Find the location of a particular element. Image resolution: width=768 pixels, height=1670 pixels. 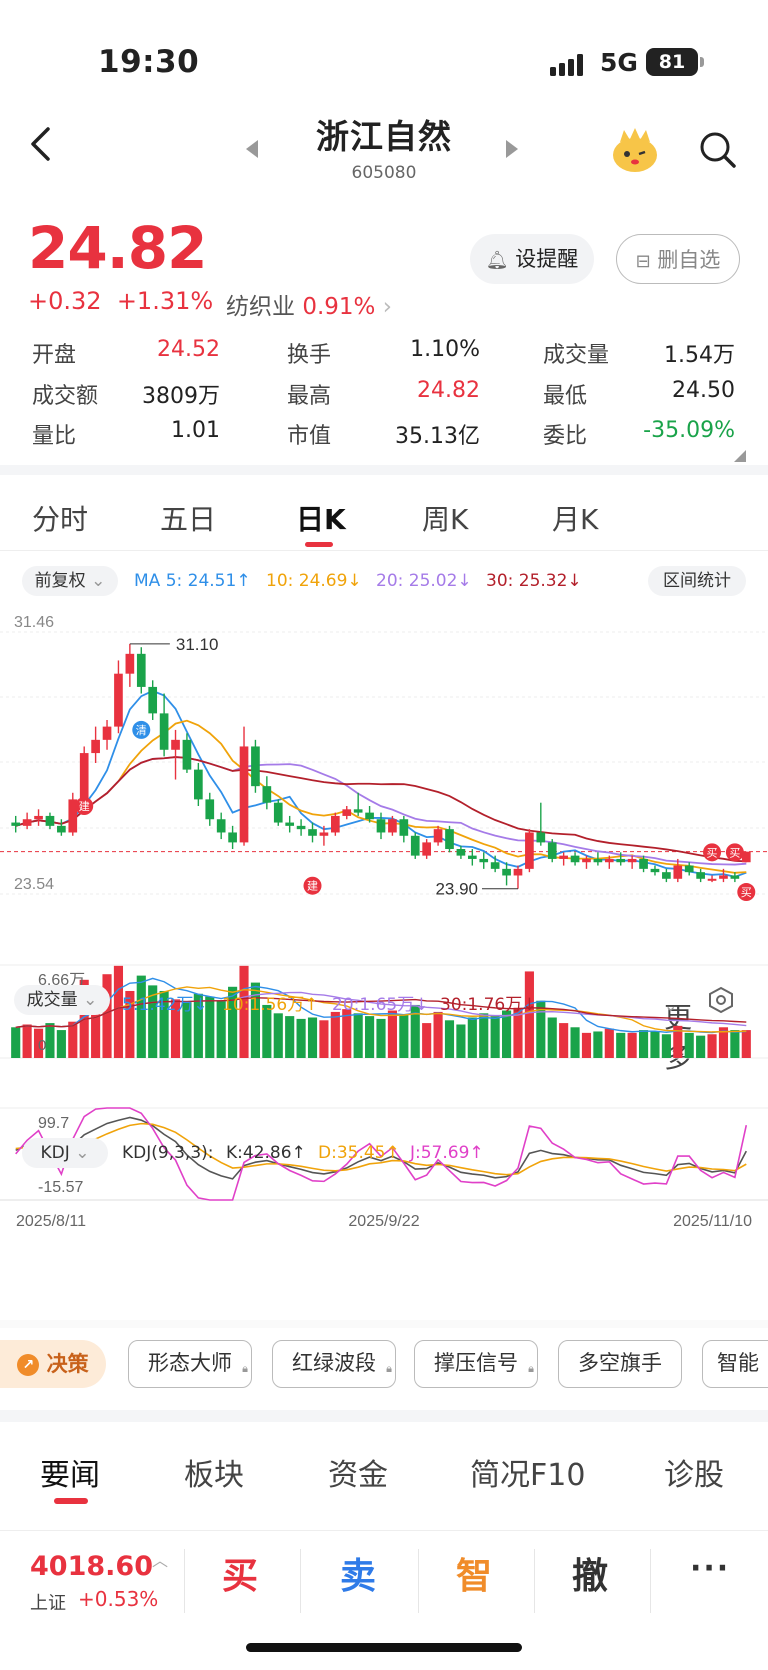

adjust-label: 前复权 is located at coordinates (60, 581).